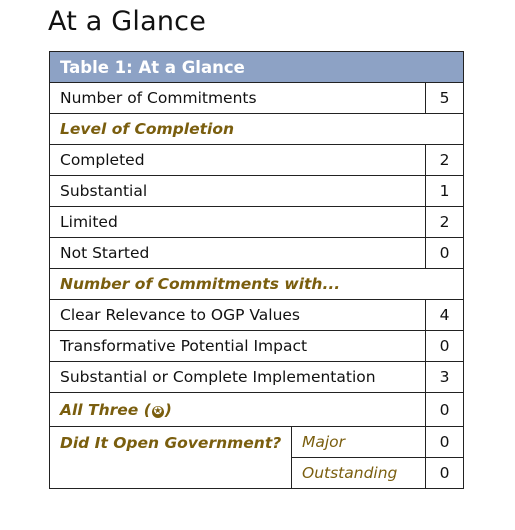 The width and height of the screenshot is (515, 530). Describe the element at coordinates (444, 377) in the screenshot. I see `row-value: 3` at that location.